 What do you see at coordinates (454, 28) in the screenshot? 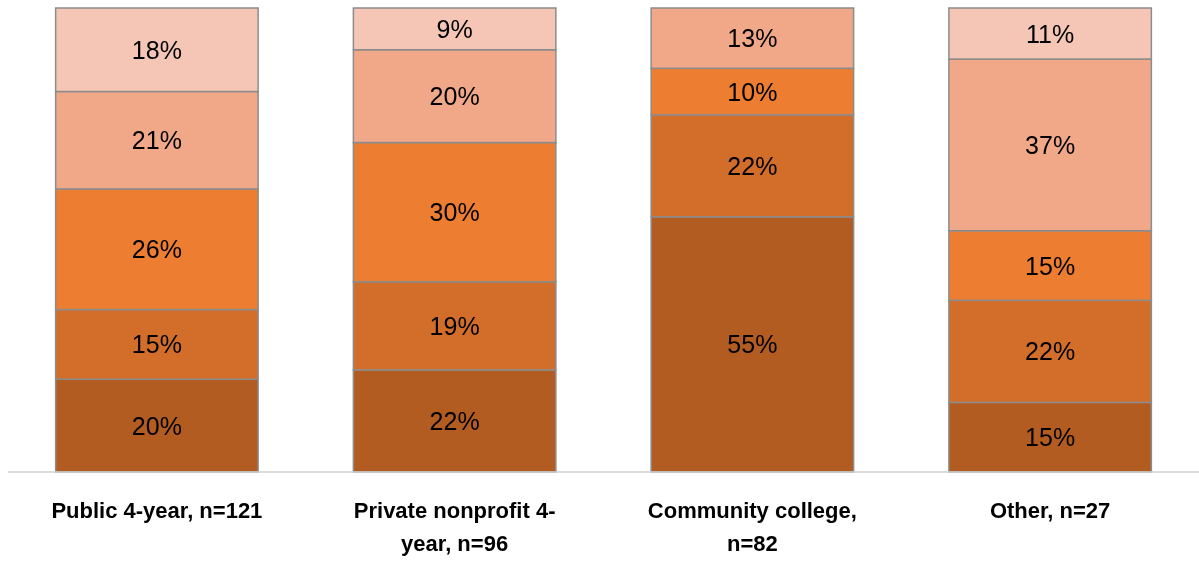
I see `data-label: 9%` at bounding box center [454, 28].